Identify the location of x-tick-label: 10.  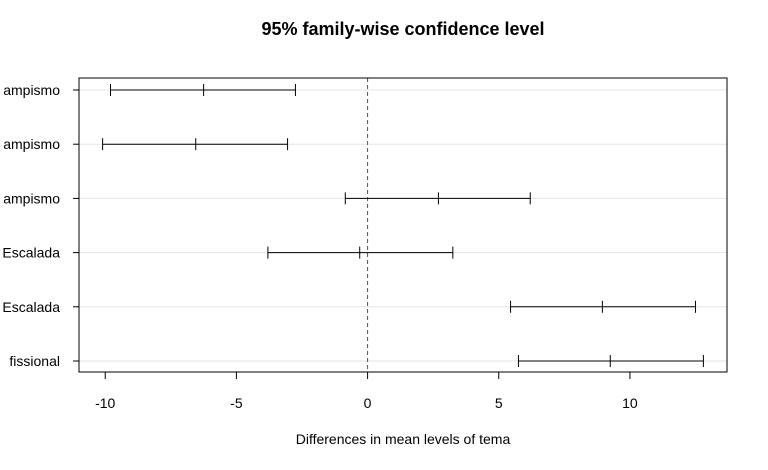
(630, 403).